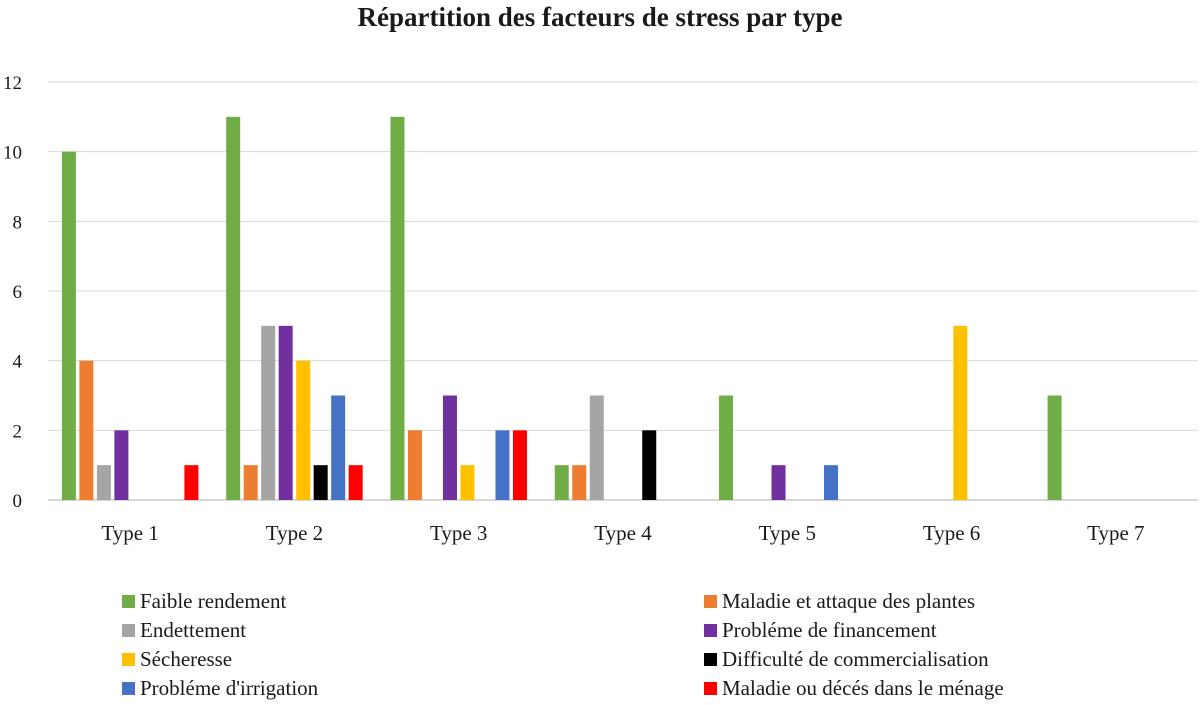 Image resolution: width=1200 pixels, height=705 pixels. I want to click on legend-item: Probléme d'irrigation, so click(220, 688).